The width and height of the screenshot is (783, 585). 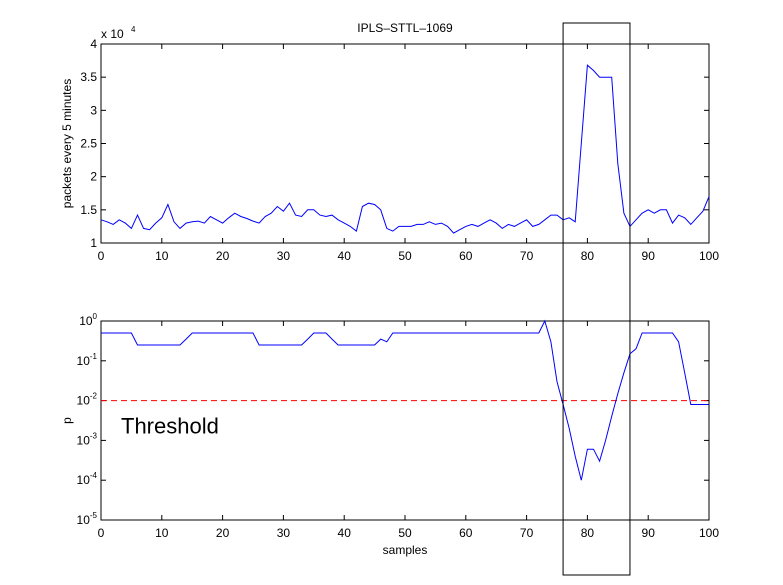 I want to click on y-tick-label: 10⁻⁵, so click(x=87, y=519).